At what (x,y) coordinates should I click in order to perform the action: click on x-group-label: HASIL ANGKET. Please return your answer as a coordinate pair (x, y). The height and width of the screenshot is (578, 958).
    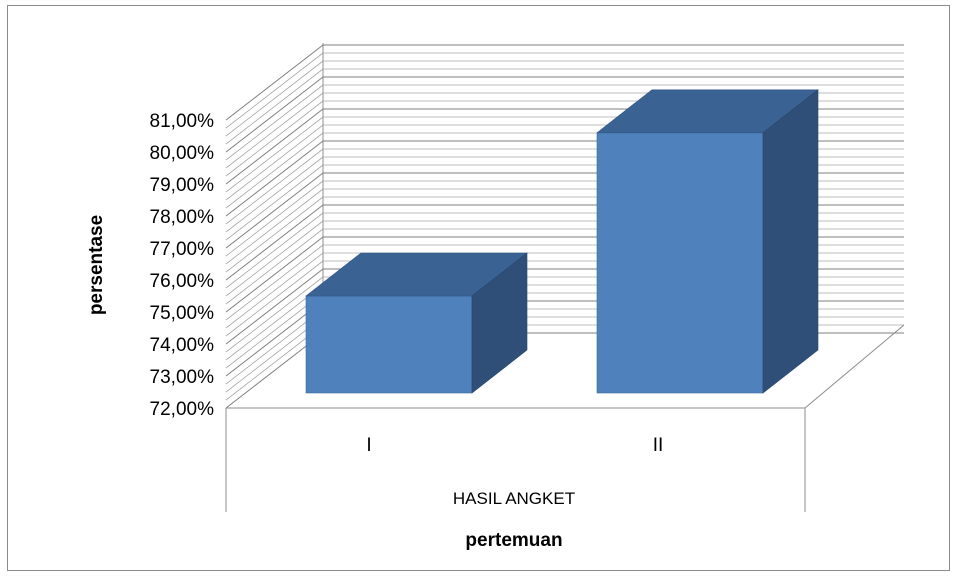
    Looking at the image, I should click on (514, 498).